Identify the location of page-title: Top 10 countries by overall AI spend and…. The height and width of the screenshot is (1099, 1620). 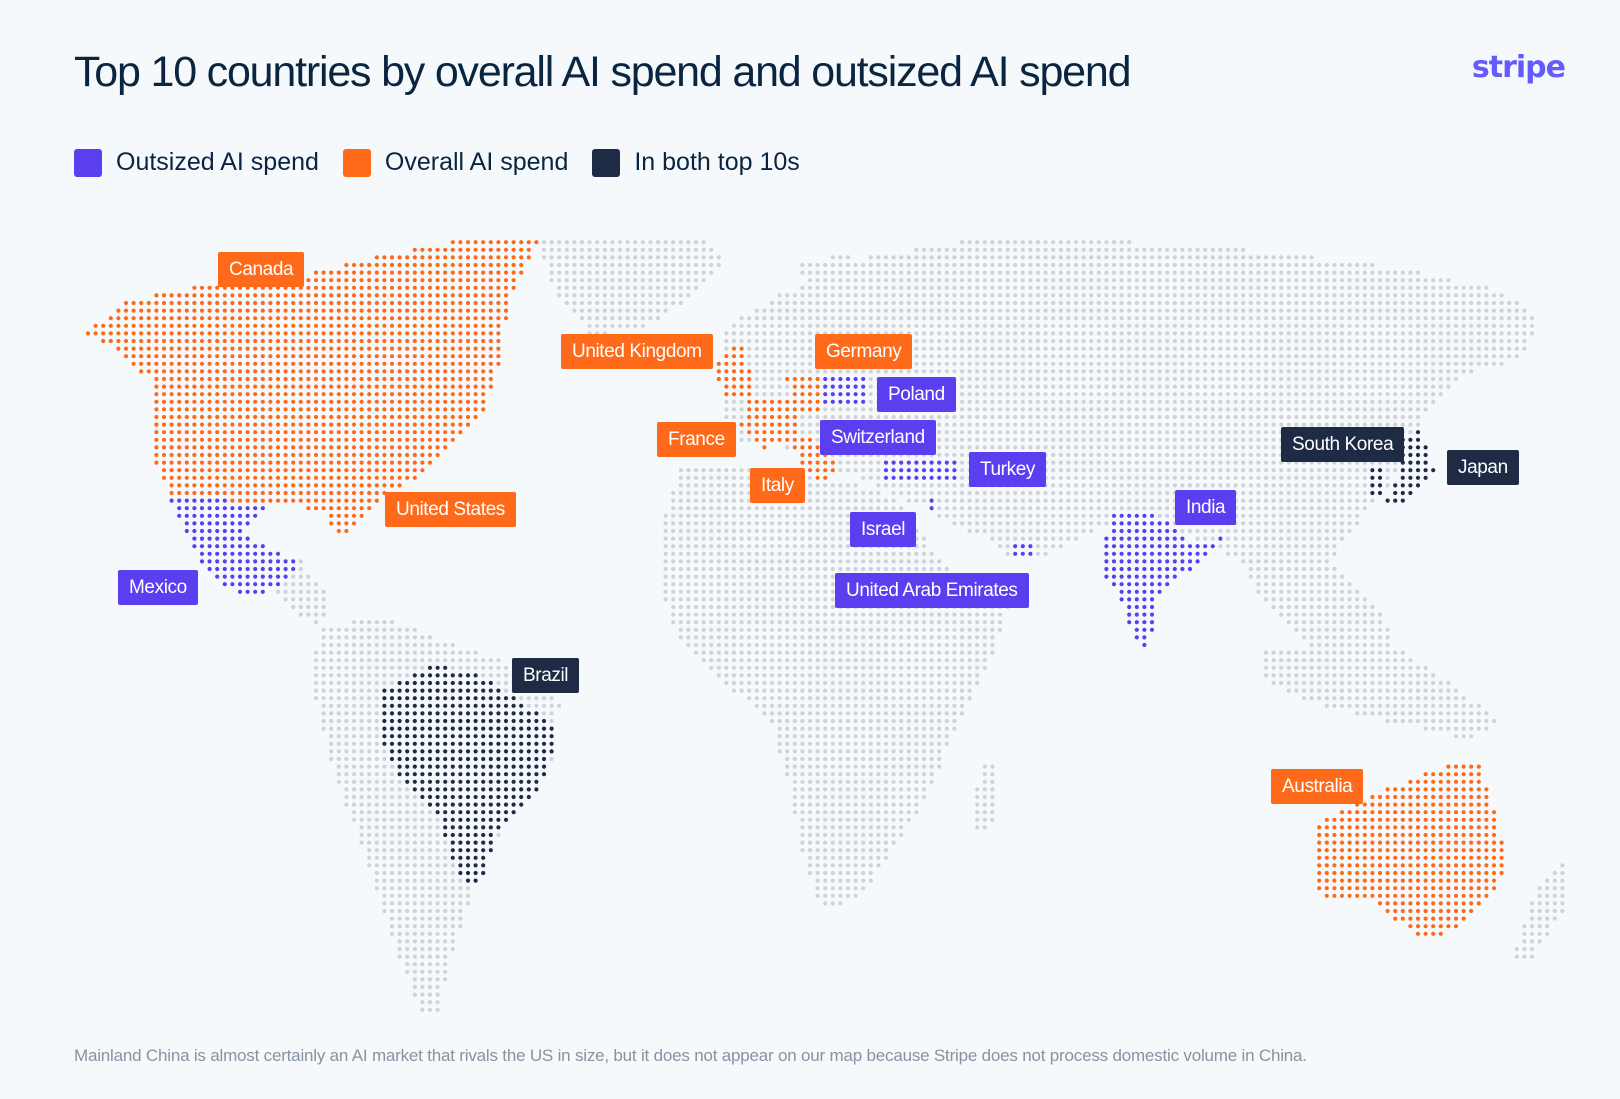
(603, 72).